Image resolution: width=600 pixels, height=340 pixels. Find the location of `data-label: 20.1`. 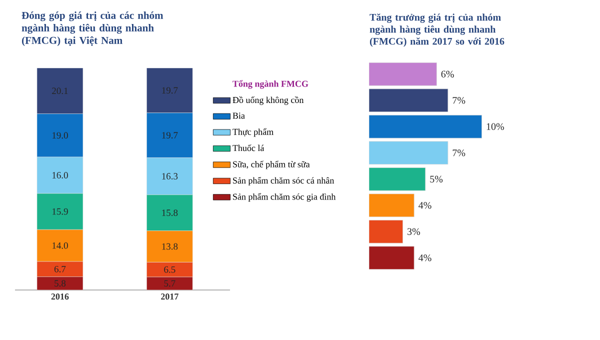

data-label: 20.1 is located at coordinates (60, 91).